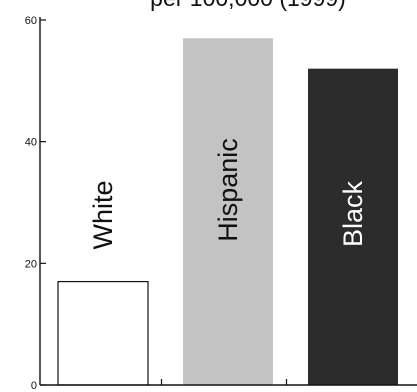 Image resolution: width=417 pixels, height=392 pixels. I want to click on bar-label-white: White, so click(103, 214).